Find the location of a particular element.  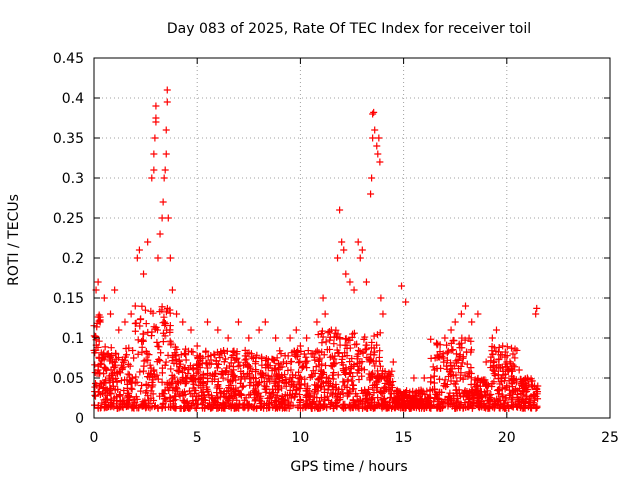

y-tick-label: 0.15 is located at coordinates (68, 299).